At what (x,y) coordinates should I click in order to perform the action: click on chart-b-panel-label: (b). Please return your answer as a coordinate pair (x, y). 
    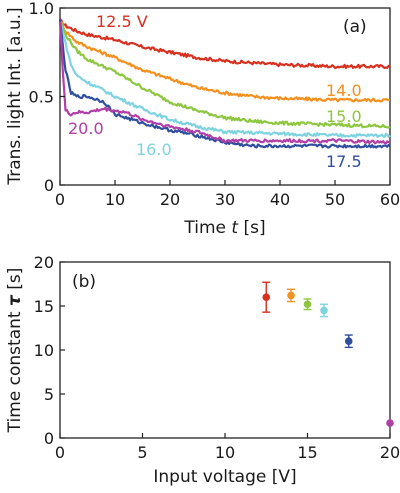
    Looking at the image, I should click on (84, 282).